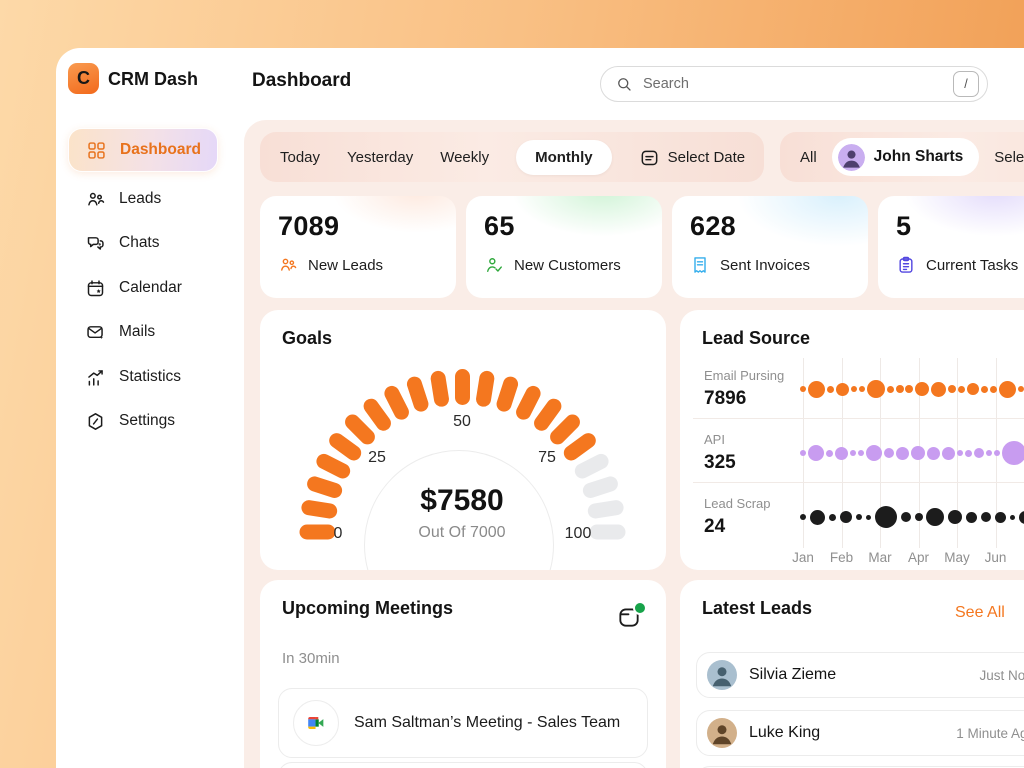 This screenshot has height=768, width=1024. I want to click on lead-row: Silvia Zieme Just Now, so click(860, 675).